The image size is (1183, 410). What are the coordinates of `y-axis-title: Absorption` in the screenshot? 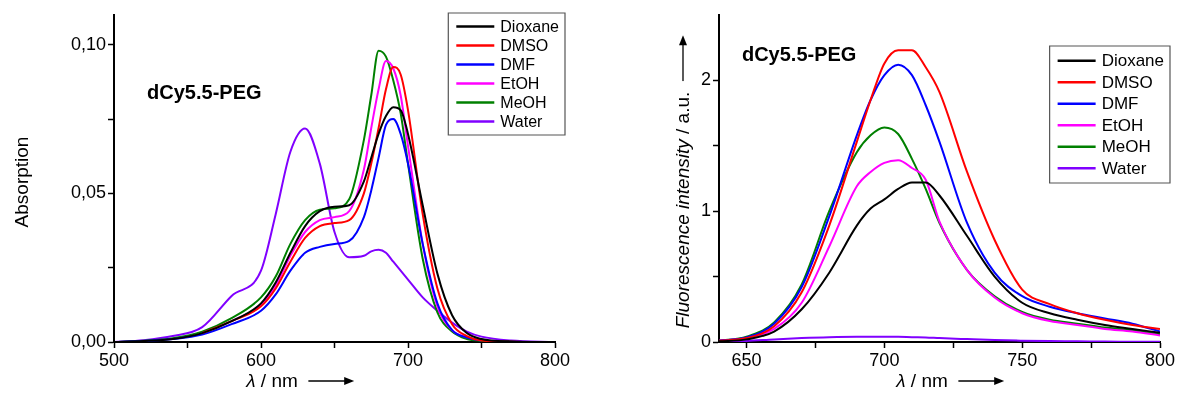 It's located at (22, 182).